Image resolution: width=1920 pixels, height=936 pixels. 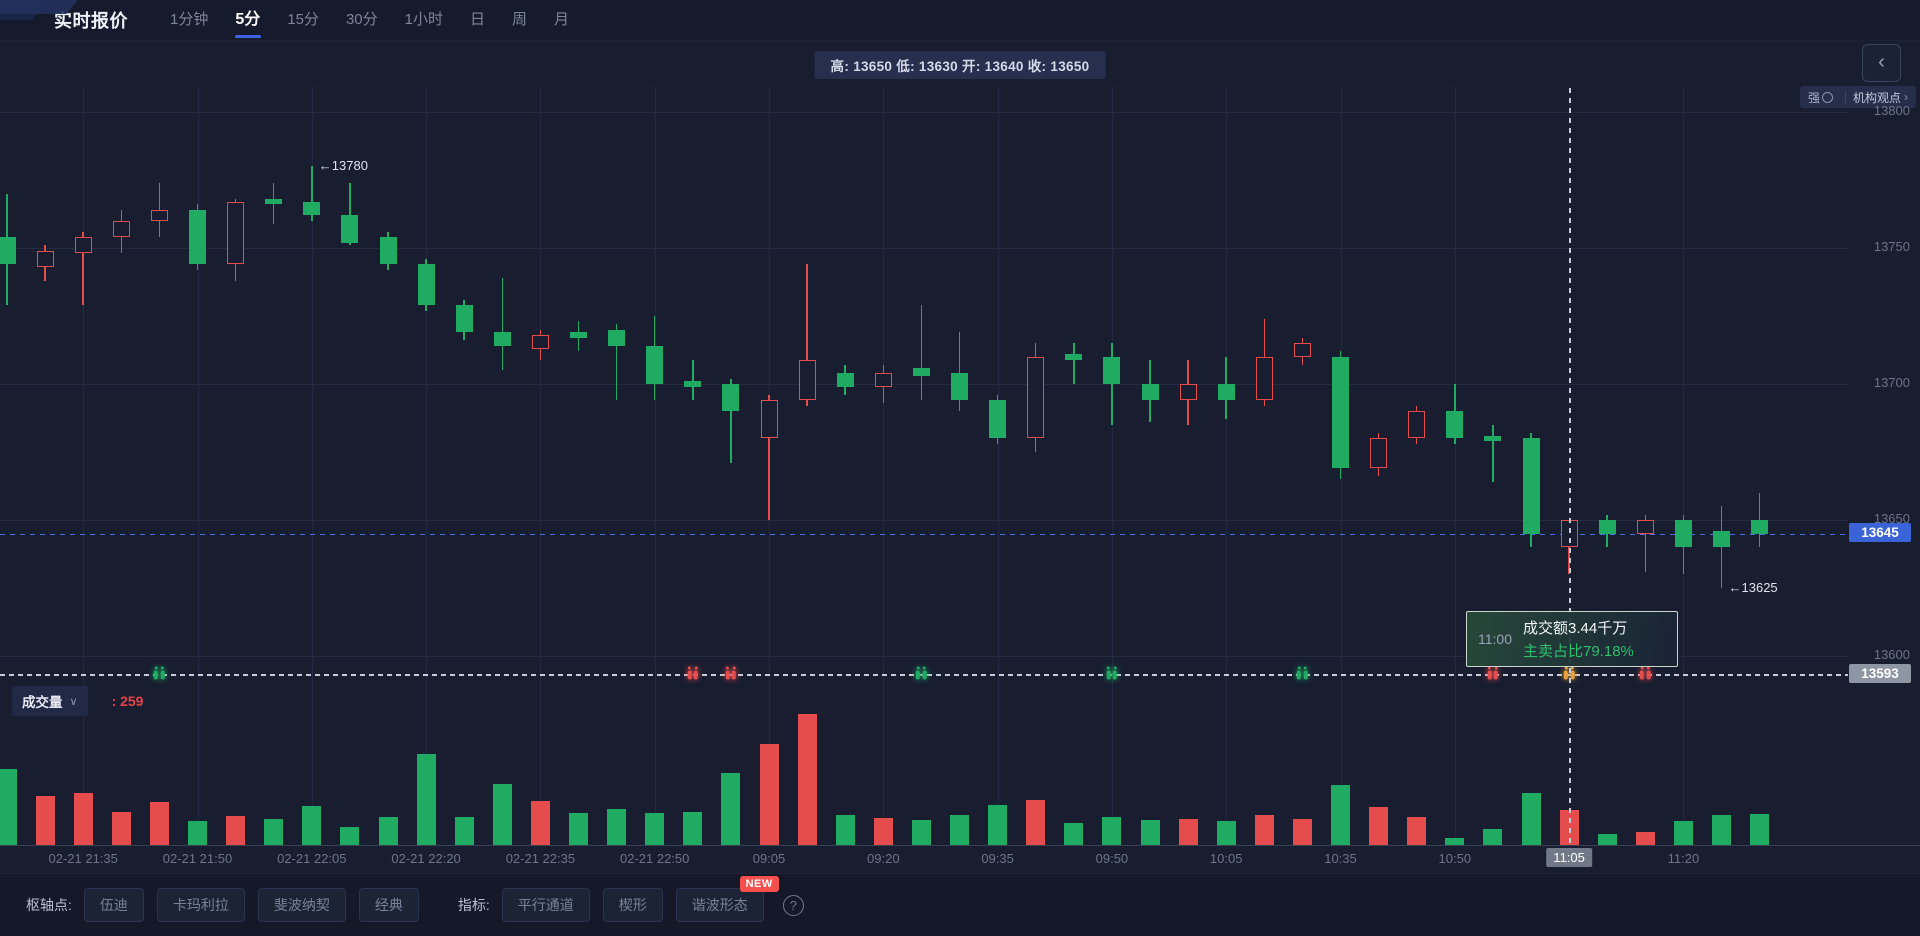 I want to click on time-label: 02-21 22:35, so click(x=540, y=858).